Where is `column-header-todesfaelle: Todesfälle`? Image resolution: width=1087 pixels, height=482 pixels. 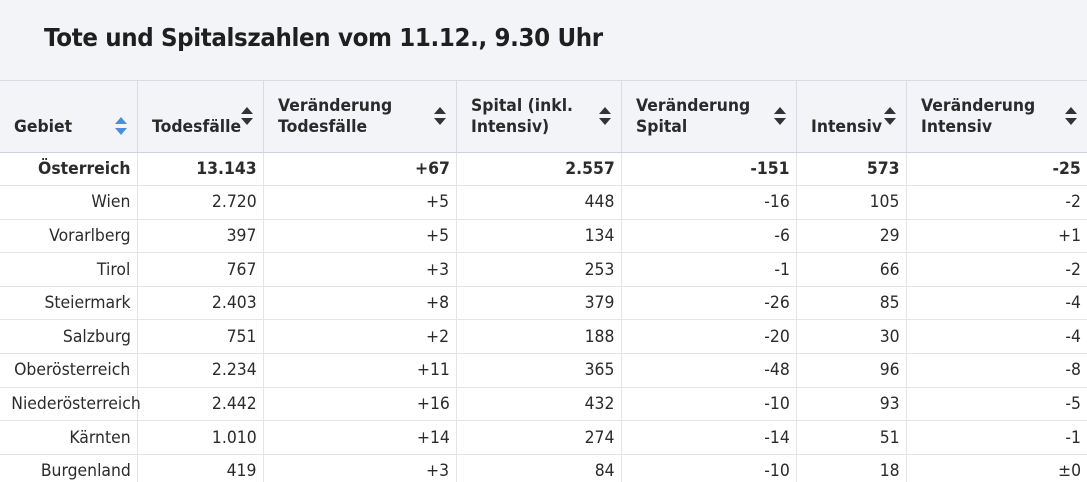 column-header-todesfaelle: Todesfälle is located at coordinates (200, 117).